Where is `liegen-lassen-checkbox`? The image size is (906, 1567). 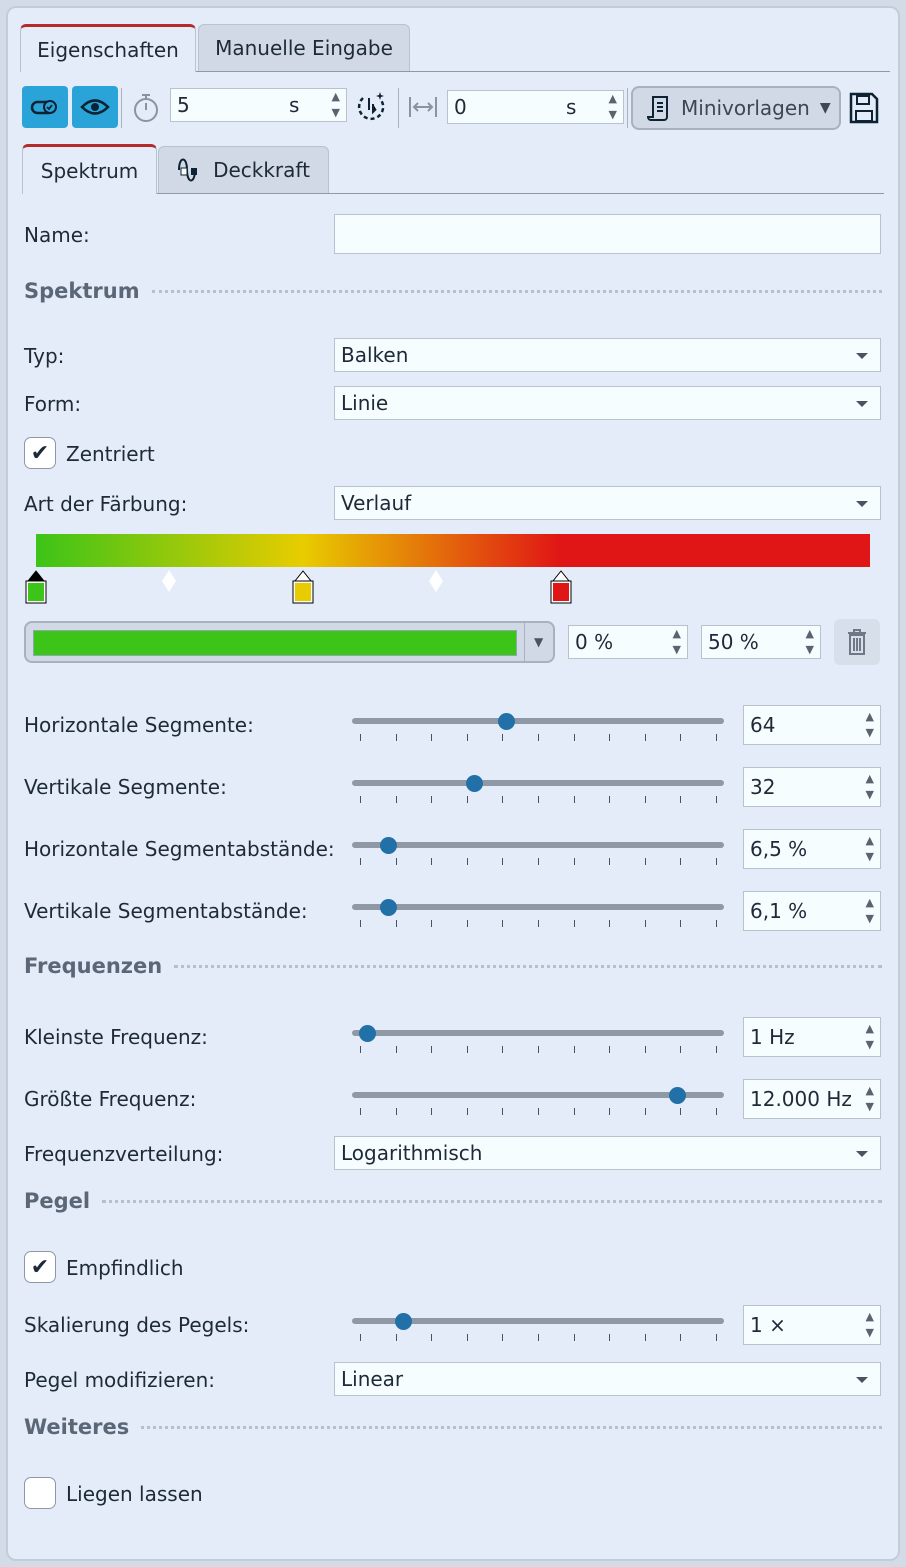 liegen-lassen-checkbox is located at coordinates (40, 1493).